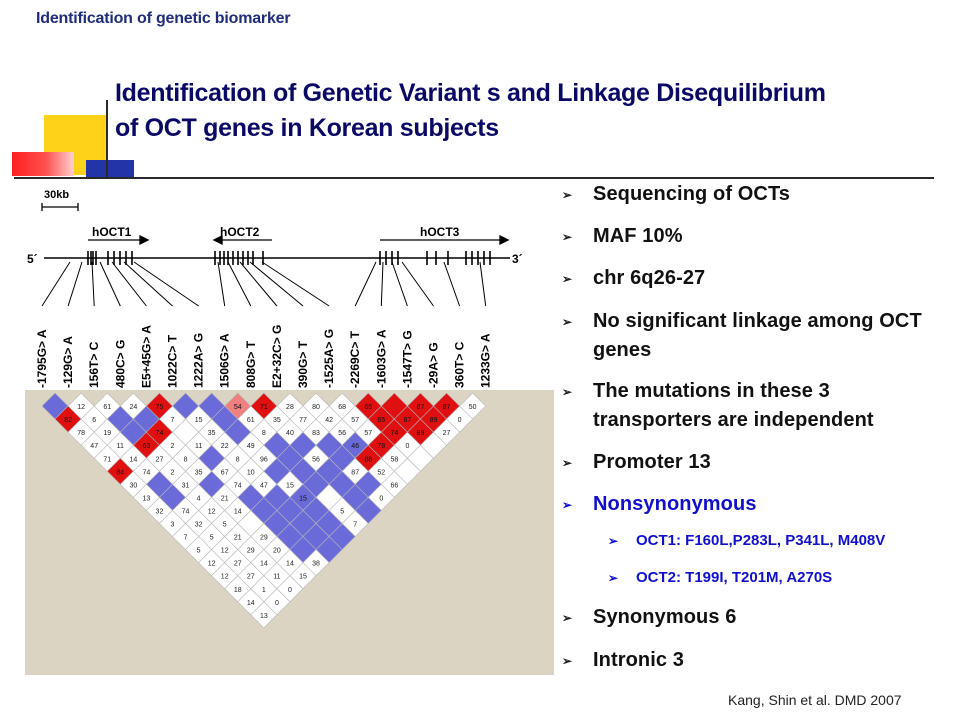  Describe the element at coordinates (355, 472) in the screenshot. I see `ld-cell-value: 87` at that location.